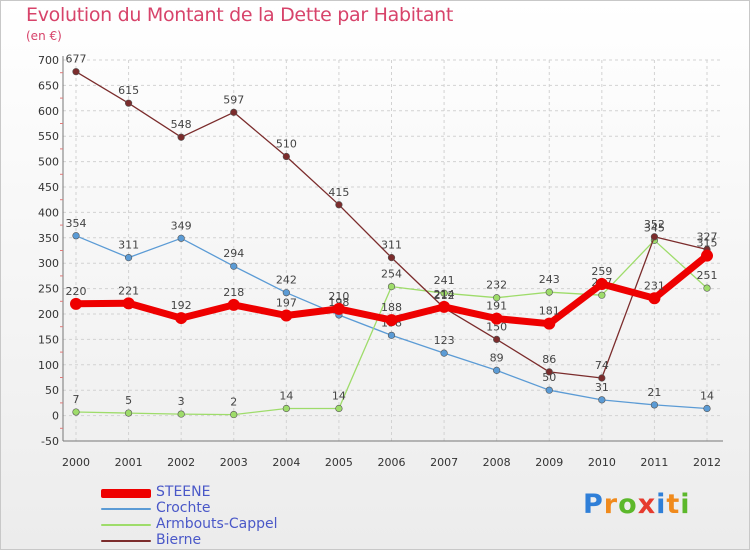  Describe the element at coordinates (628, 504) in the screenshot. I see `brand-letter: o` at that location.